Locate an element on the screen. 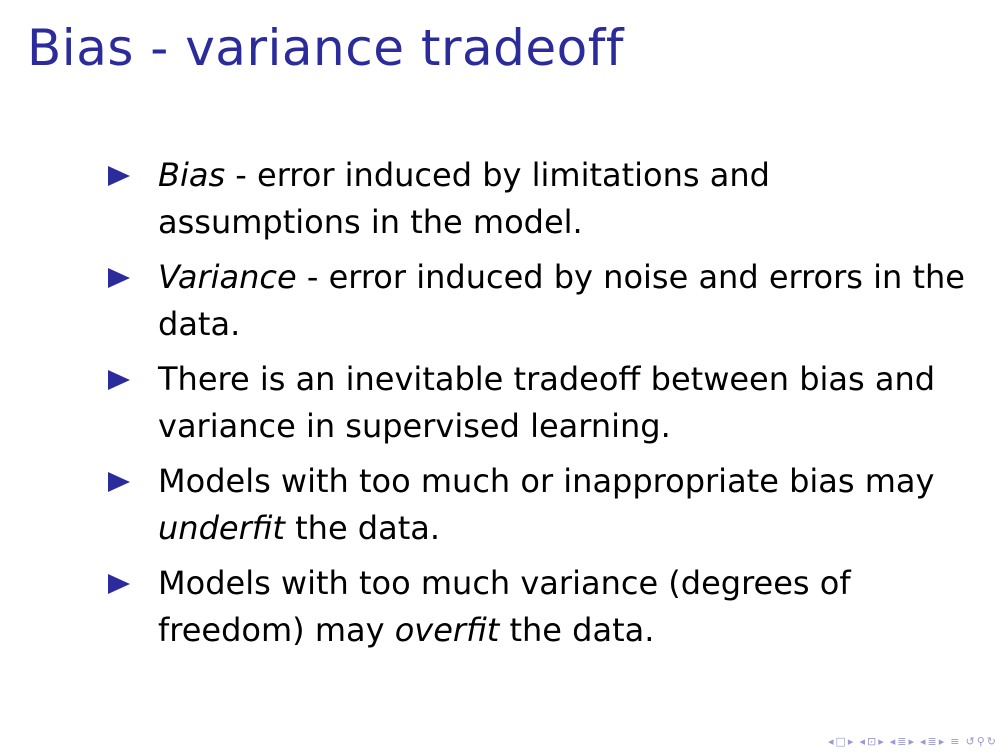 The height and width of the screenshot is (756, 1008). nav-group: ↺ ⚲ ↻ is located at coordinates (981, 741).